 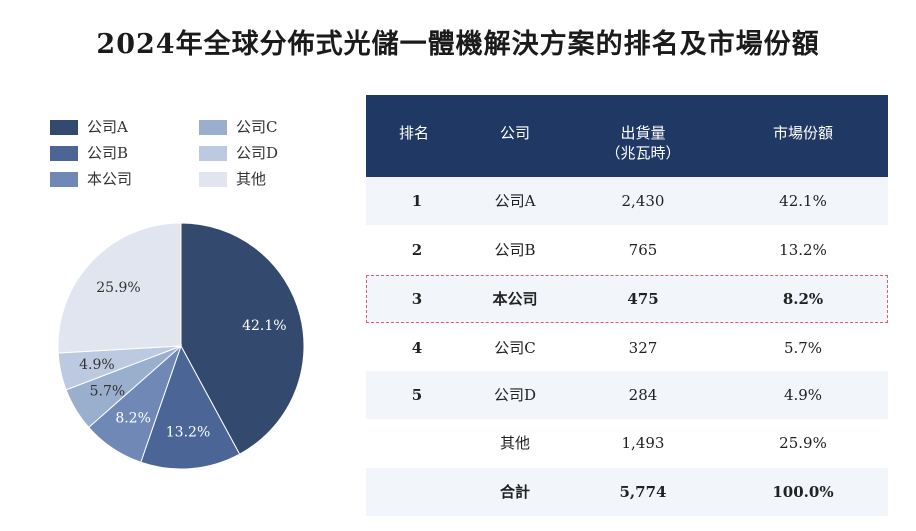 What do you see at coordinates (413, 133) in the screenshot?
I see `header-rank: 排名` at bounding box center [413, 133].